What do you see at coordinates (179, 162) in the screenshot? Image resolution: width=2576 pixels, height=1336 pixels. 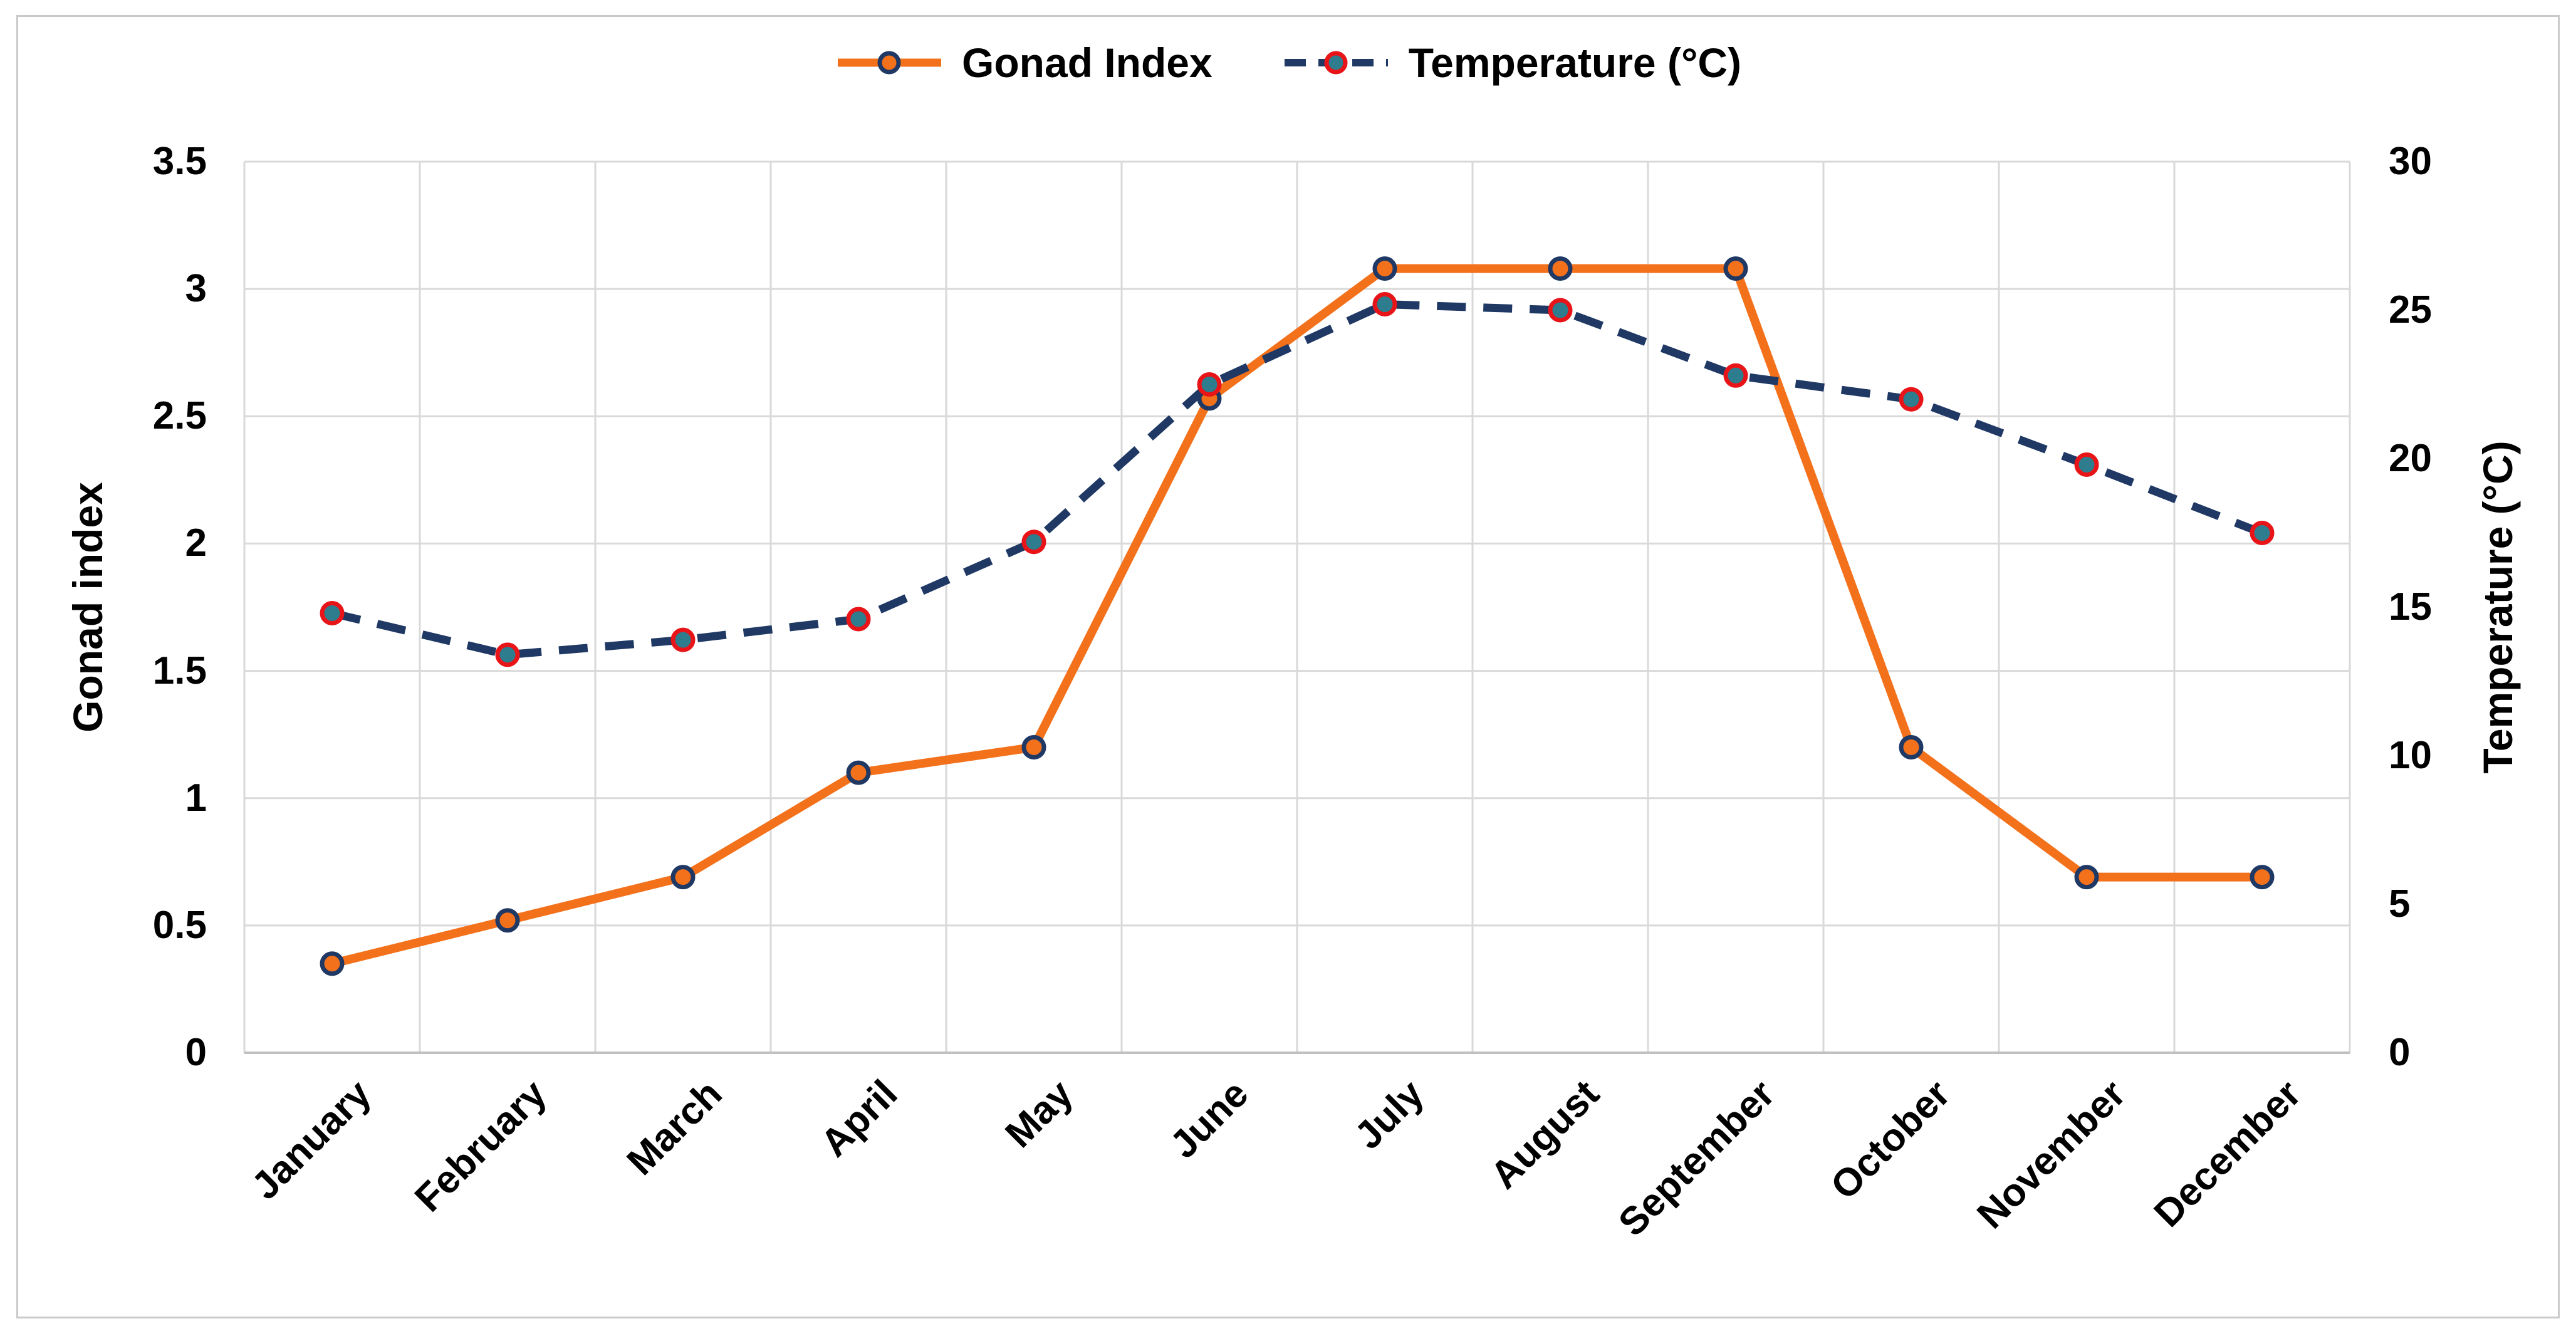 I see `left-axis-tick-label: 3.5` at bounding box center [179, 162].